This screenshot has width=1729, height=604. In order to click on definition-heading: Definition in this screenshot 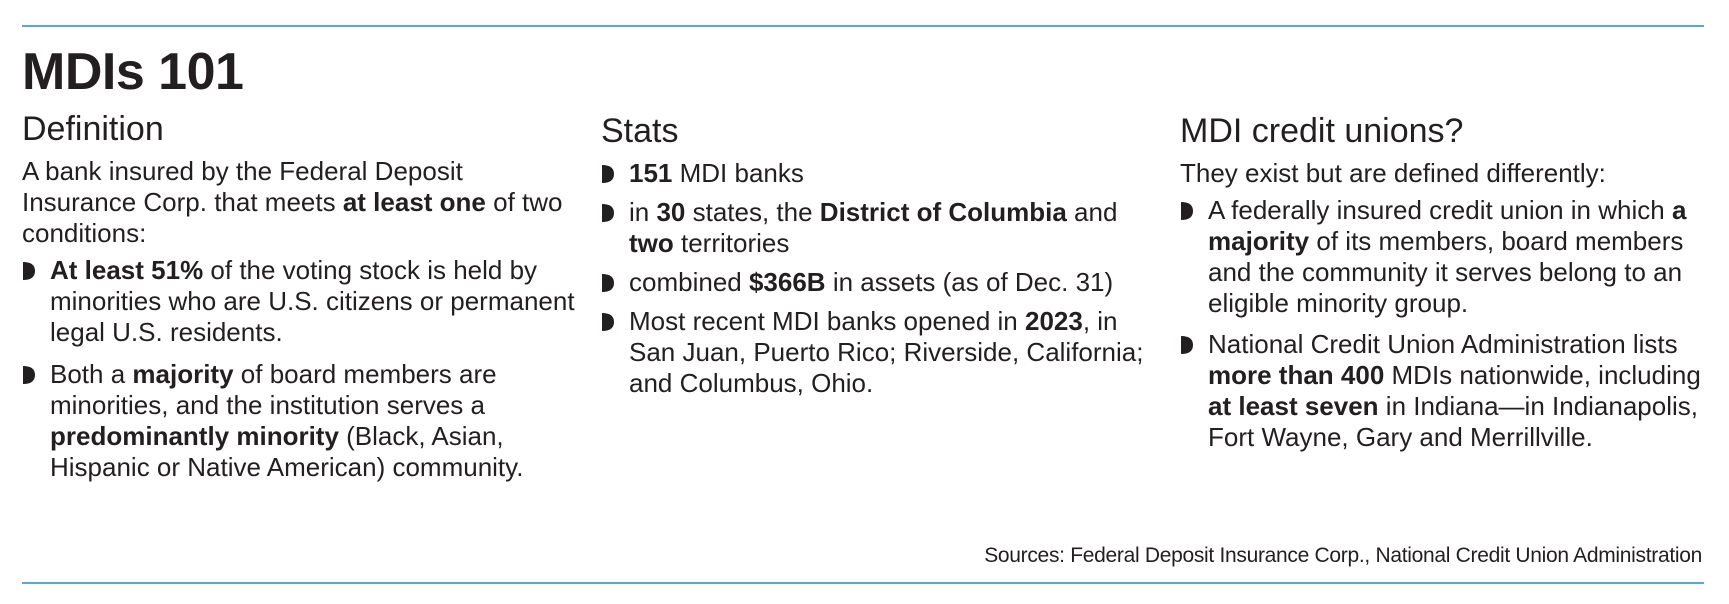, I will do `click(93, 129)`.